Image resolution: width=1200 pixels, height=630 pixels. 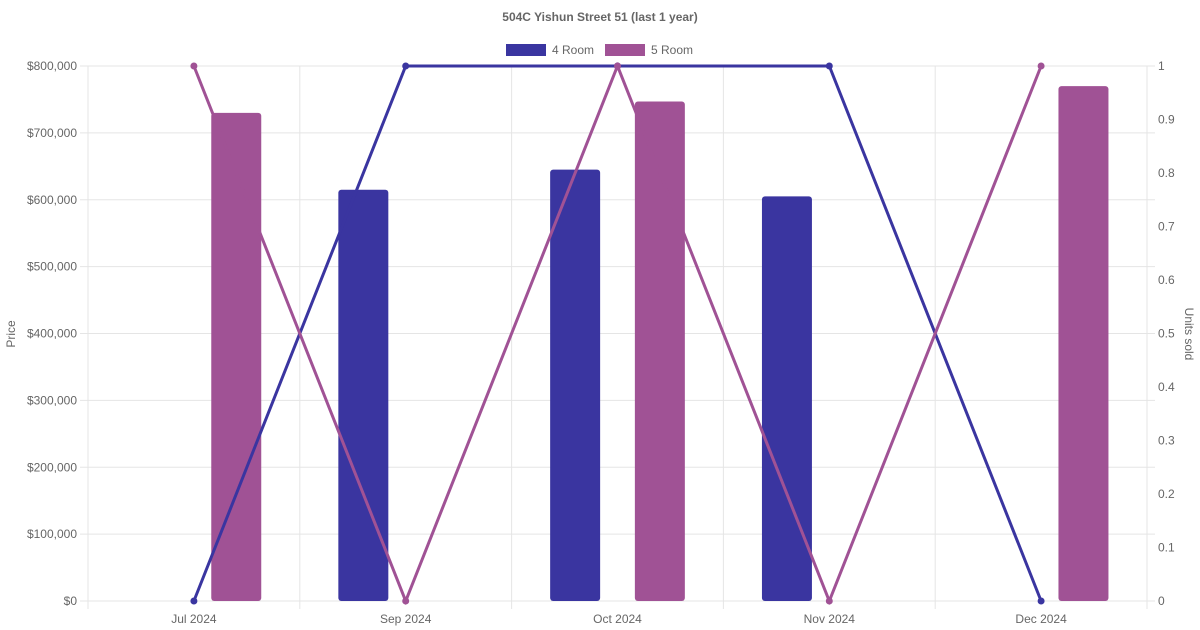 What do you see at coordinates (52, 66) in the screenshot?
I see `y-left-tick-label: $800,000` at bounding box center [52, 66].